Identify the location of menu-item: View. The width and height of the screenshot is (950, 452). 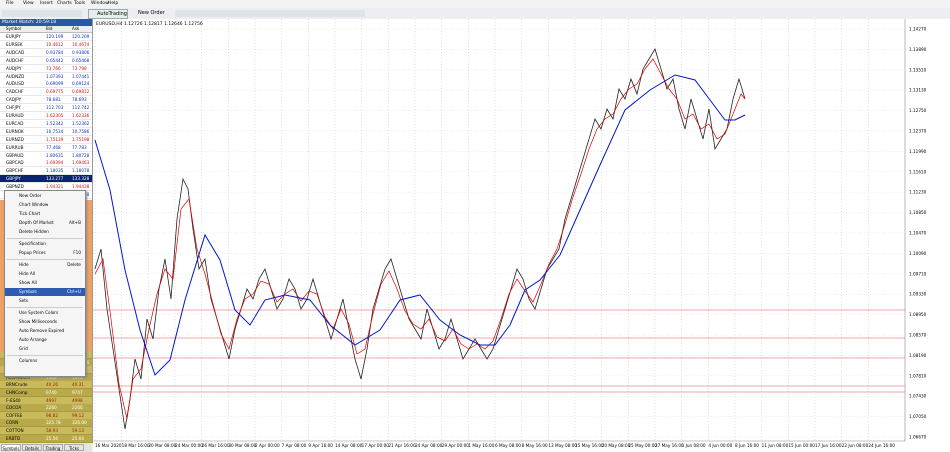
(28, 3).